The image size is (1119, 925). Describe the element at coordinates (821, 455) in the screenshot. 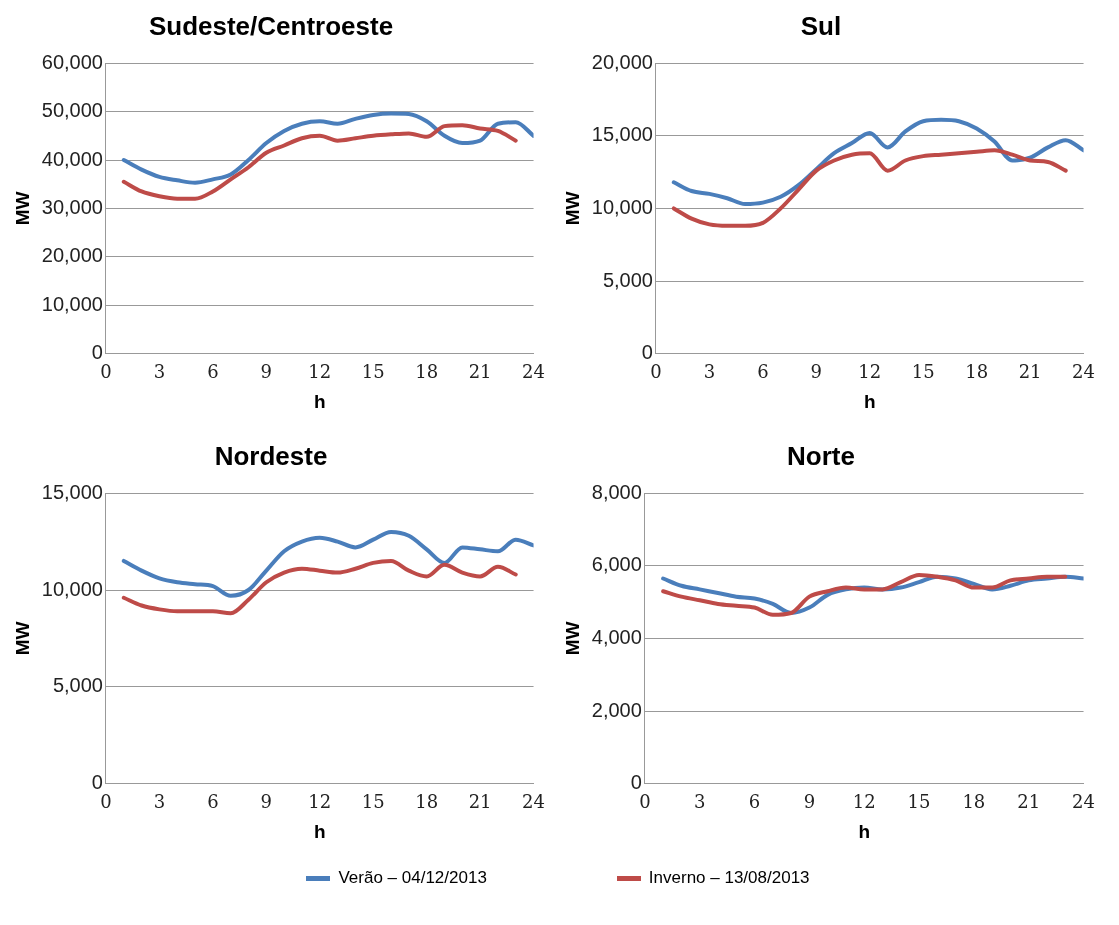

I see `chart-title: Norte` at that location.